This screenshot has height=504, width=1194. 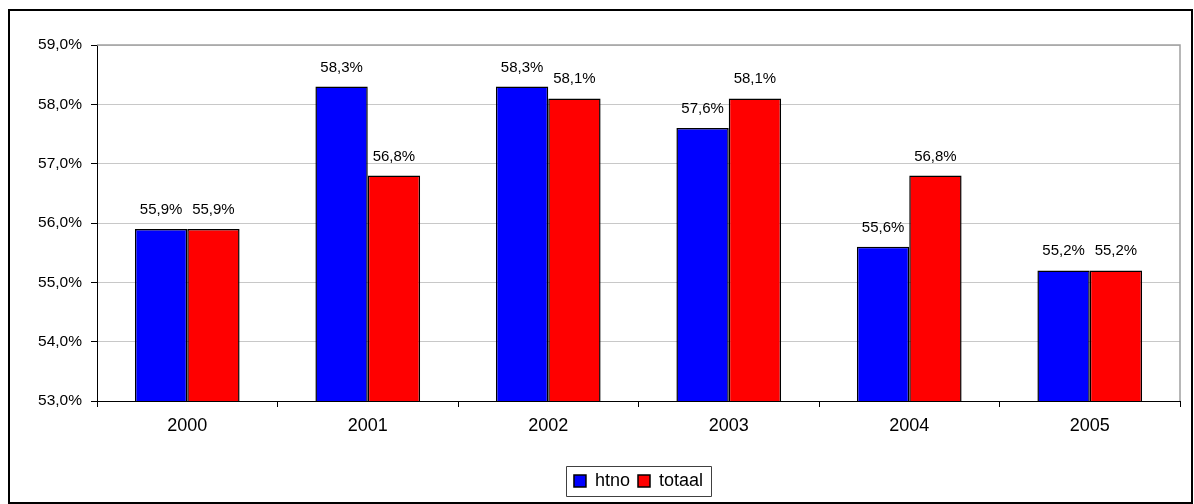 What do you see at coordinates (60, 281) in the screenshot?
I see `y-tick-label: 55,0%` at bounding box center [60, 281].